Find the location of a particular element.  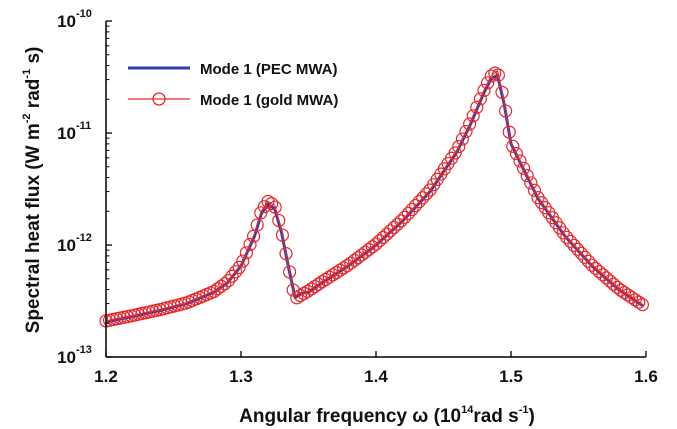

y-tick-exponent: -13 is located at coordinates (84, 350).